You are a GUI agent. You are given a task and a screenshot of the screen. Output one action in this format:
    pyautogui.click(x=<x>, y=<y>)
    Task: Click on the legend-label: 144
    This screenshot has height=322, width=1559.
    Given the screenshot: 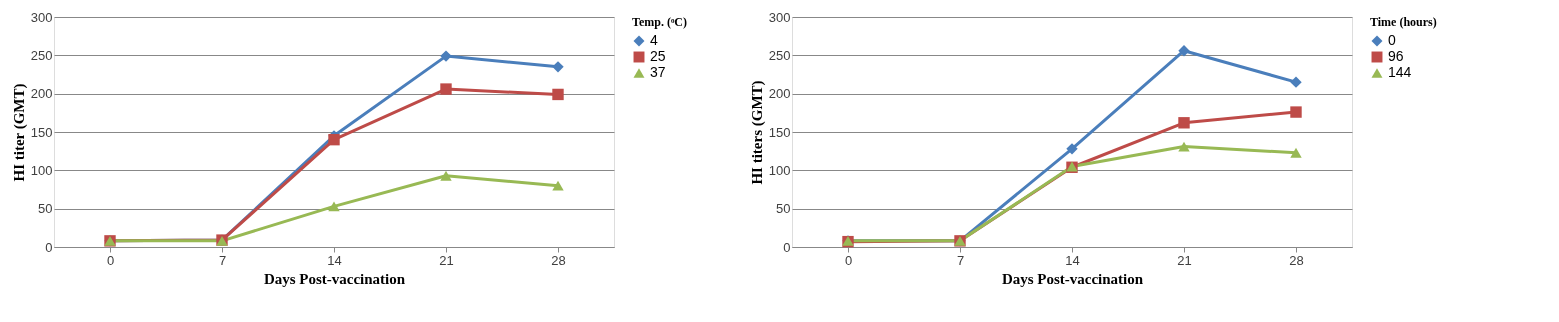 What is the action you would take?
    pyautogui.click(x=1400, y=72)
    